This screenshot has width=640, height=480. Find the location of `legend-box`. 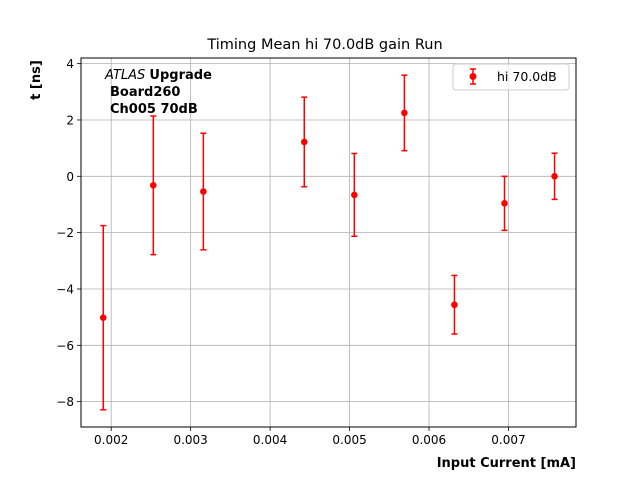

legend-box is located at coordinates (511, 77).